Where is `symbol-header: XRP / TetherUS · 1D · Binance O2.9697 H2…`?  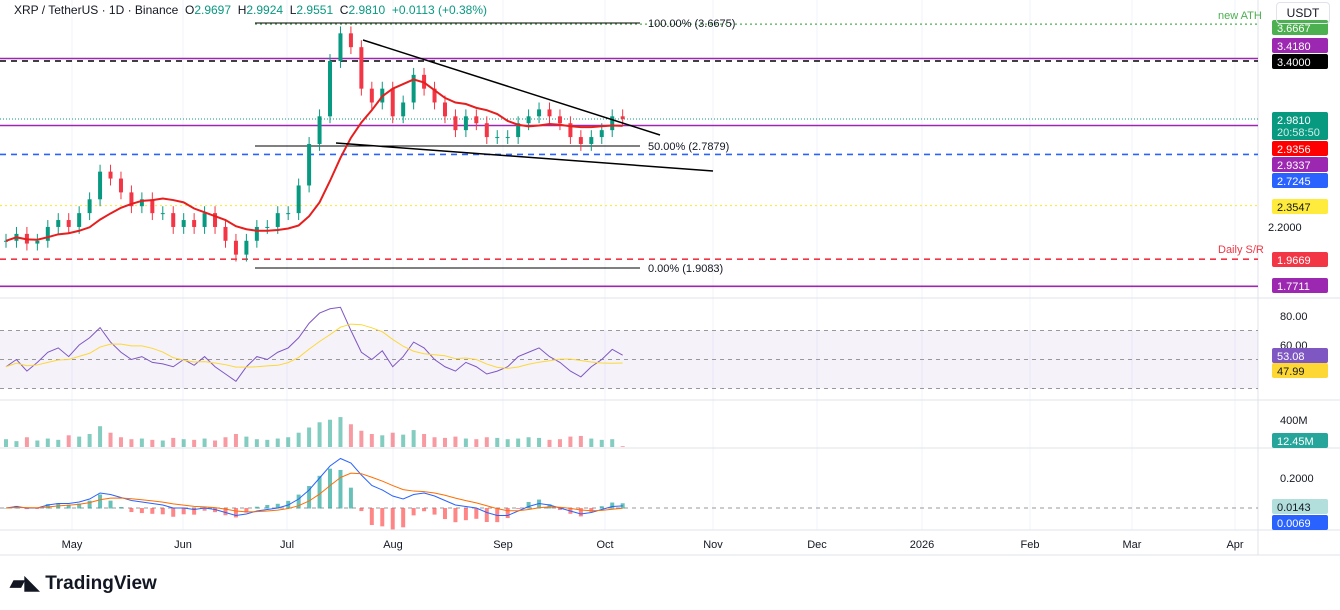
symbol-header: XRP / TetherUS · 1D · Binance O2.9697 H2… is located at coordinates (250, 10).